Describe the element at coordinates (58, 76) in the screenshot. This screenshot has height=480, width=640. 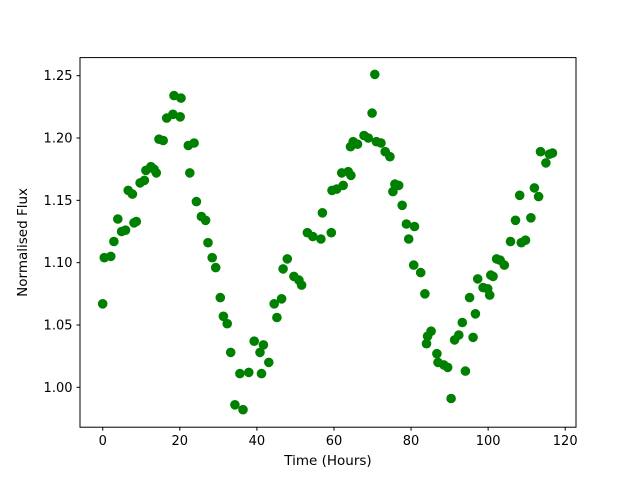
I see `y-tick-label: 1.25` at that location.